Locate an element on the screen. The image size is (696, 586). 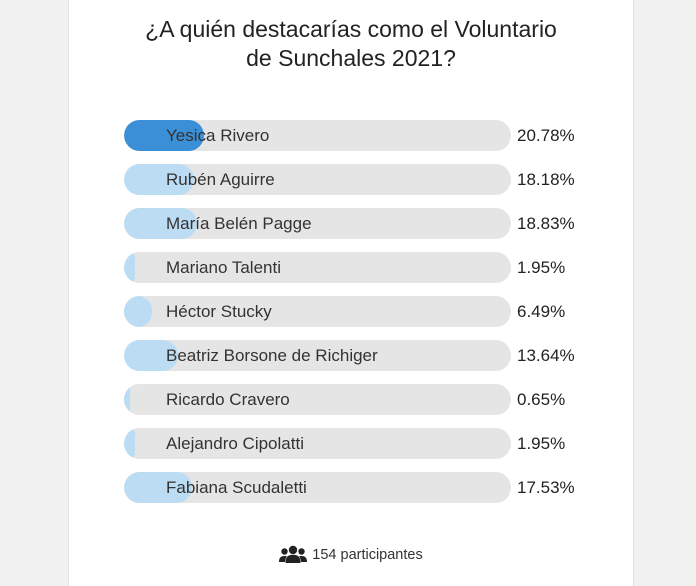
poll-option-percent: 20.78% is located at coordinates (546, 135).